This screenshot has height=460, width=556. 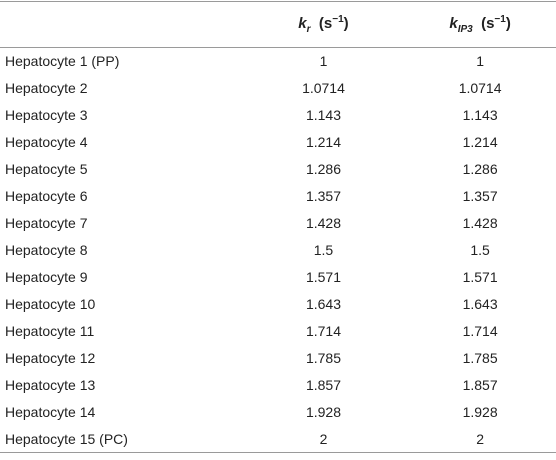 I want to click on table-row: Hepatocyte 5 1.286 1.286, so click(x=278, y=169).